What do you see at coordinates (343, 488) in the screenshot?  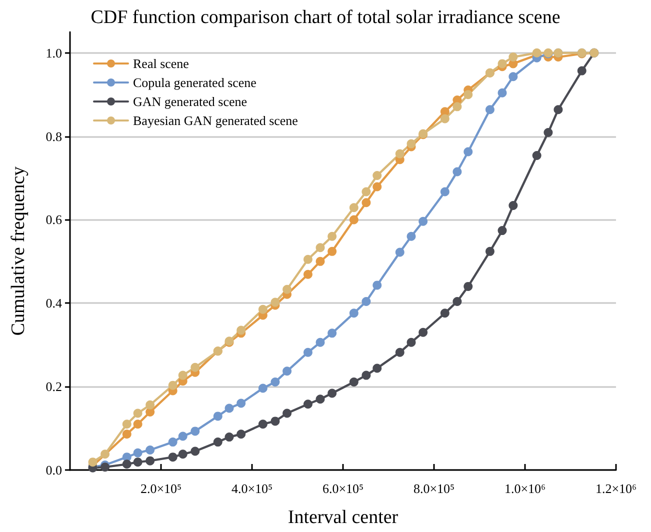 I see `x-tick-label: 6.0×10⁵` at bounding box center [343, 488].